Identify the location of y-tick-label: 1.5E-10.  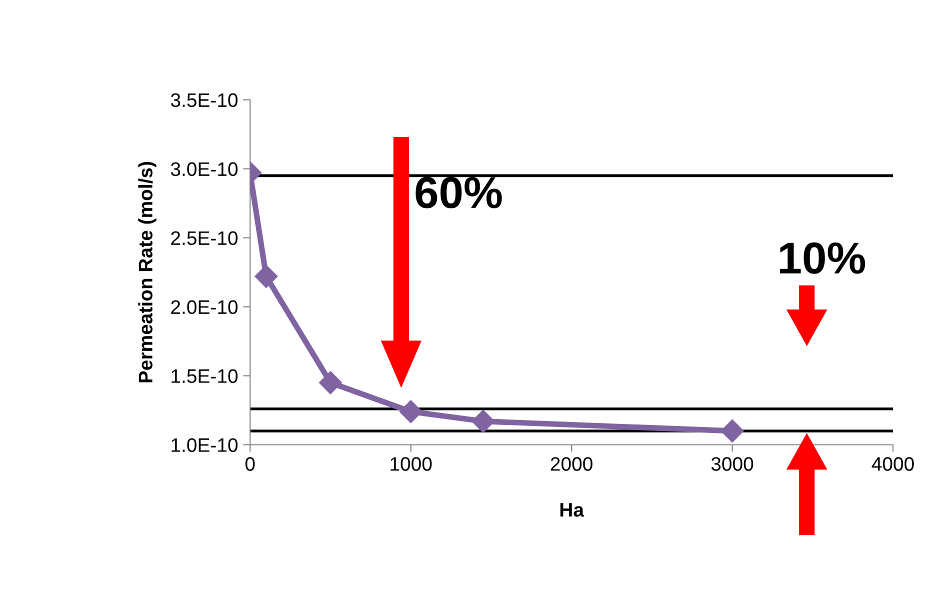
(205, 376).